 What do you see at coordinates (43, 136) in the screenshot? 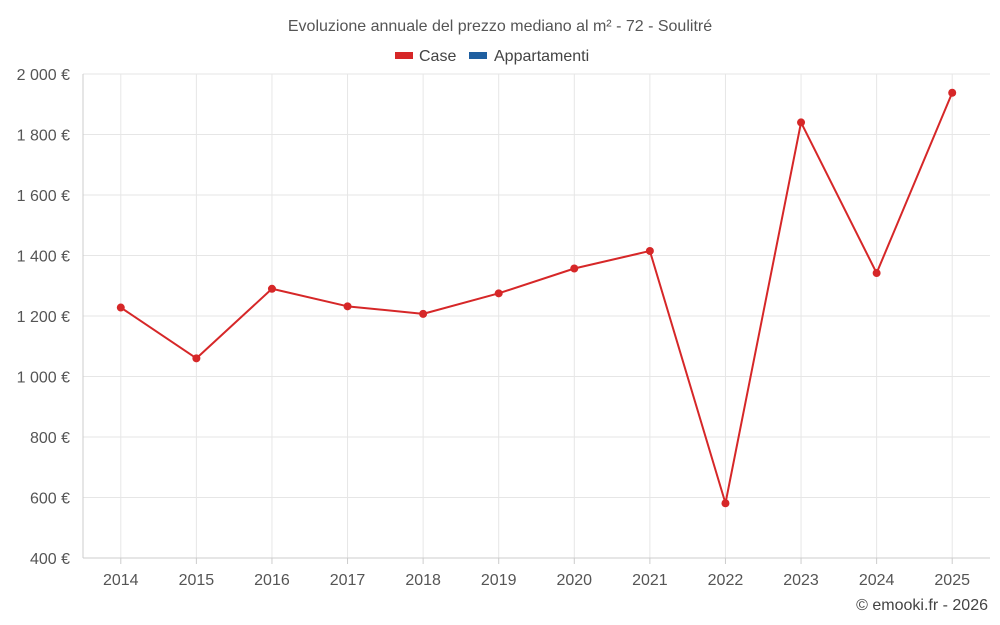
I see `y-tick-label: 1 800 €` at bounding box center [43, 136].